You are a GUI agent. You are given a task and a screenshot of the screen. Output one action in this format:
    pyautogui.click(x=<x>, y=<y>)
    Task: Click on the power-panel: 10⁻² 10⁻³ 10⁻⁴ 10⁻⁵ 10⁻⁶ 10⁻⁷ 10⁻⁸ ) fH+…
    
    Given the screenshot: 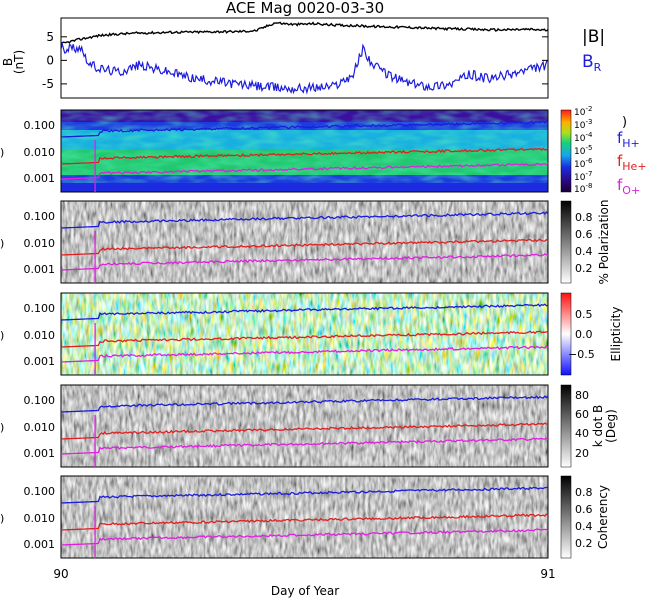 What is the action you would take?
    pyautogui.click(x=353, y=151)
    